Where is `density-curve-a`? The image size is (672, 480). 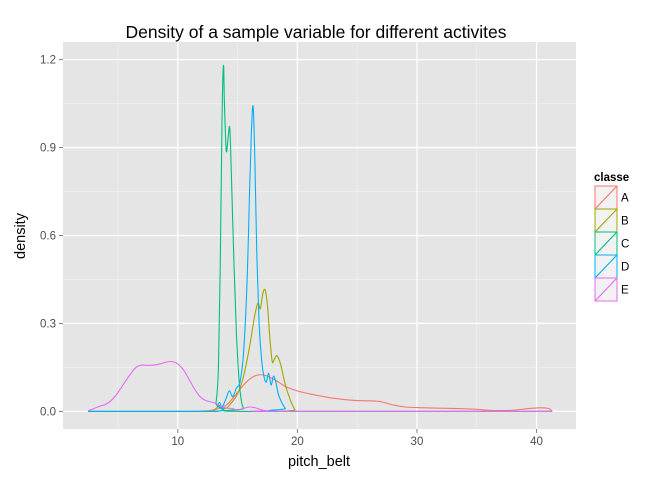
density-curve-a is located at coordinates (320, 393).